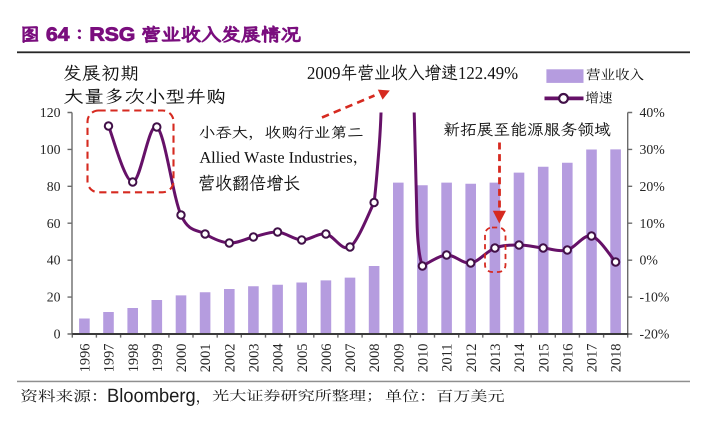  I want to click on svg-text: 2007, so click(351, 358).